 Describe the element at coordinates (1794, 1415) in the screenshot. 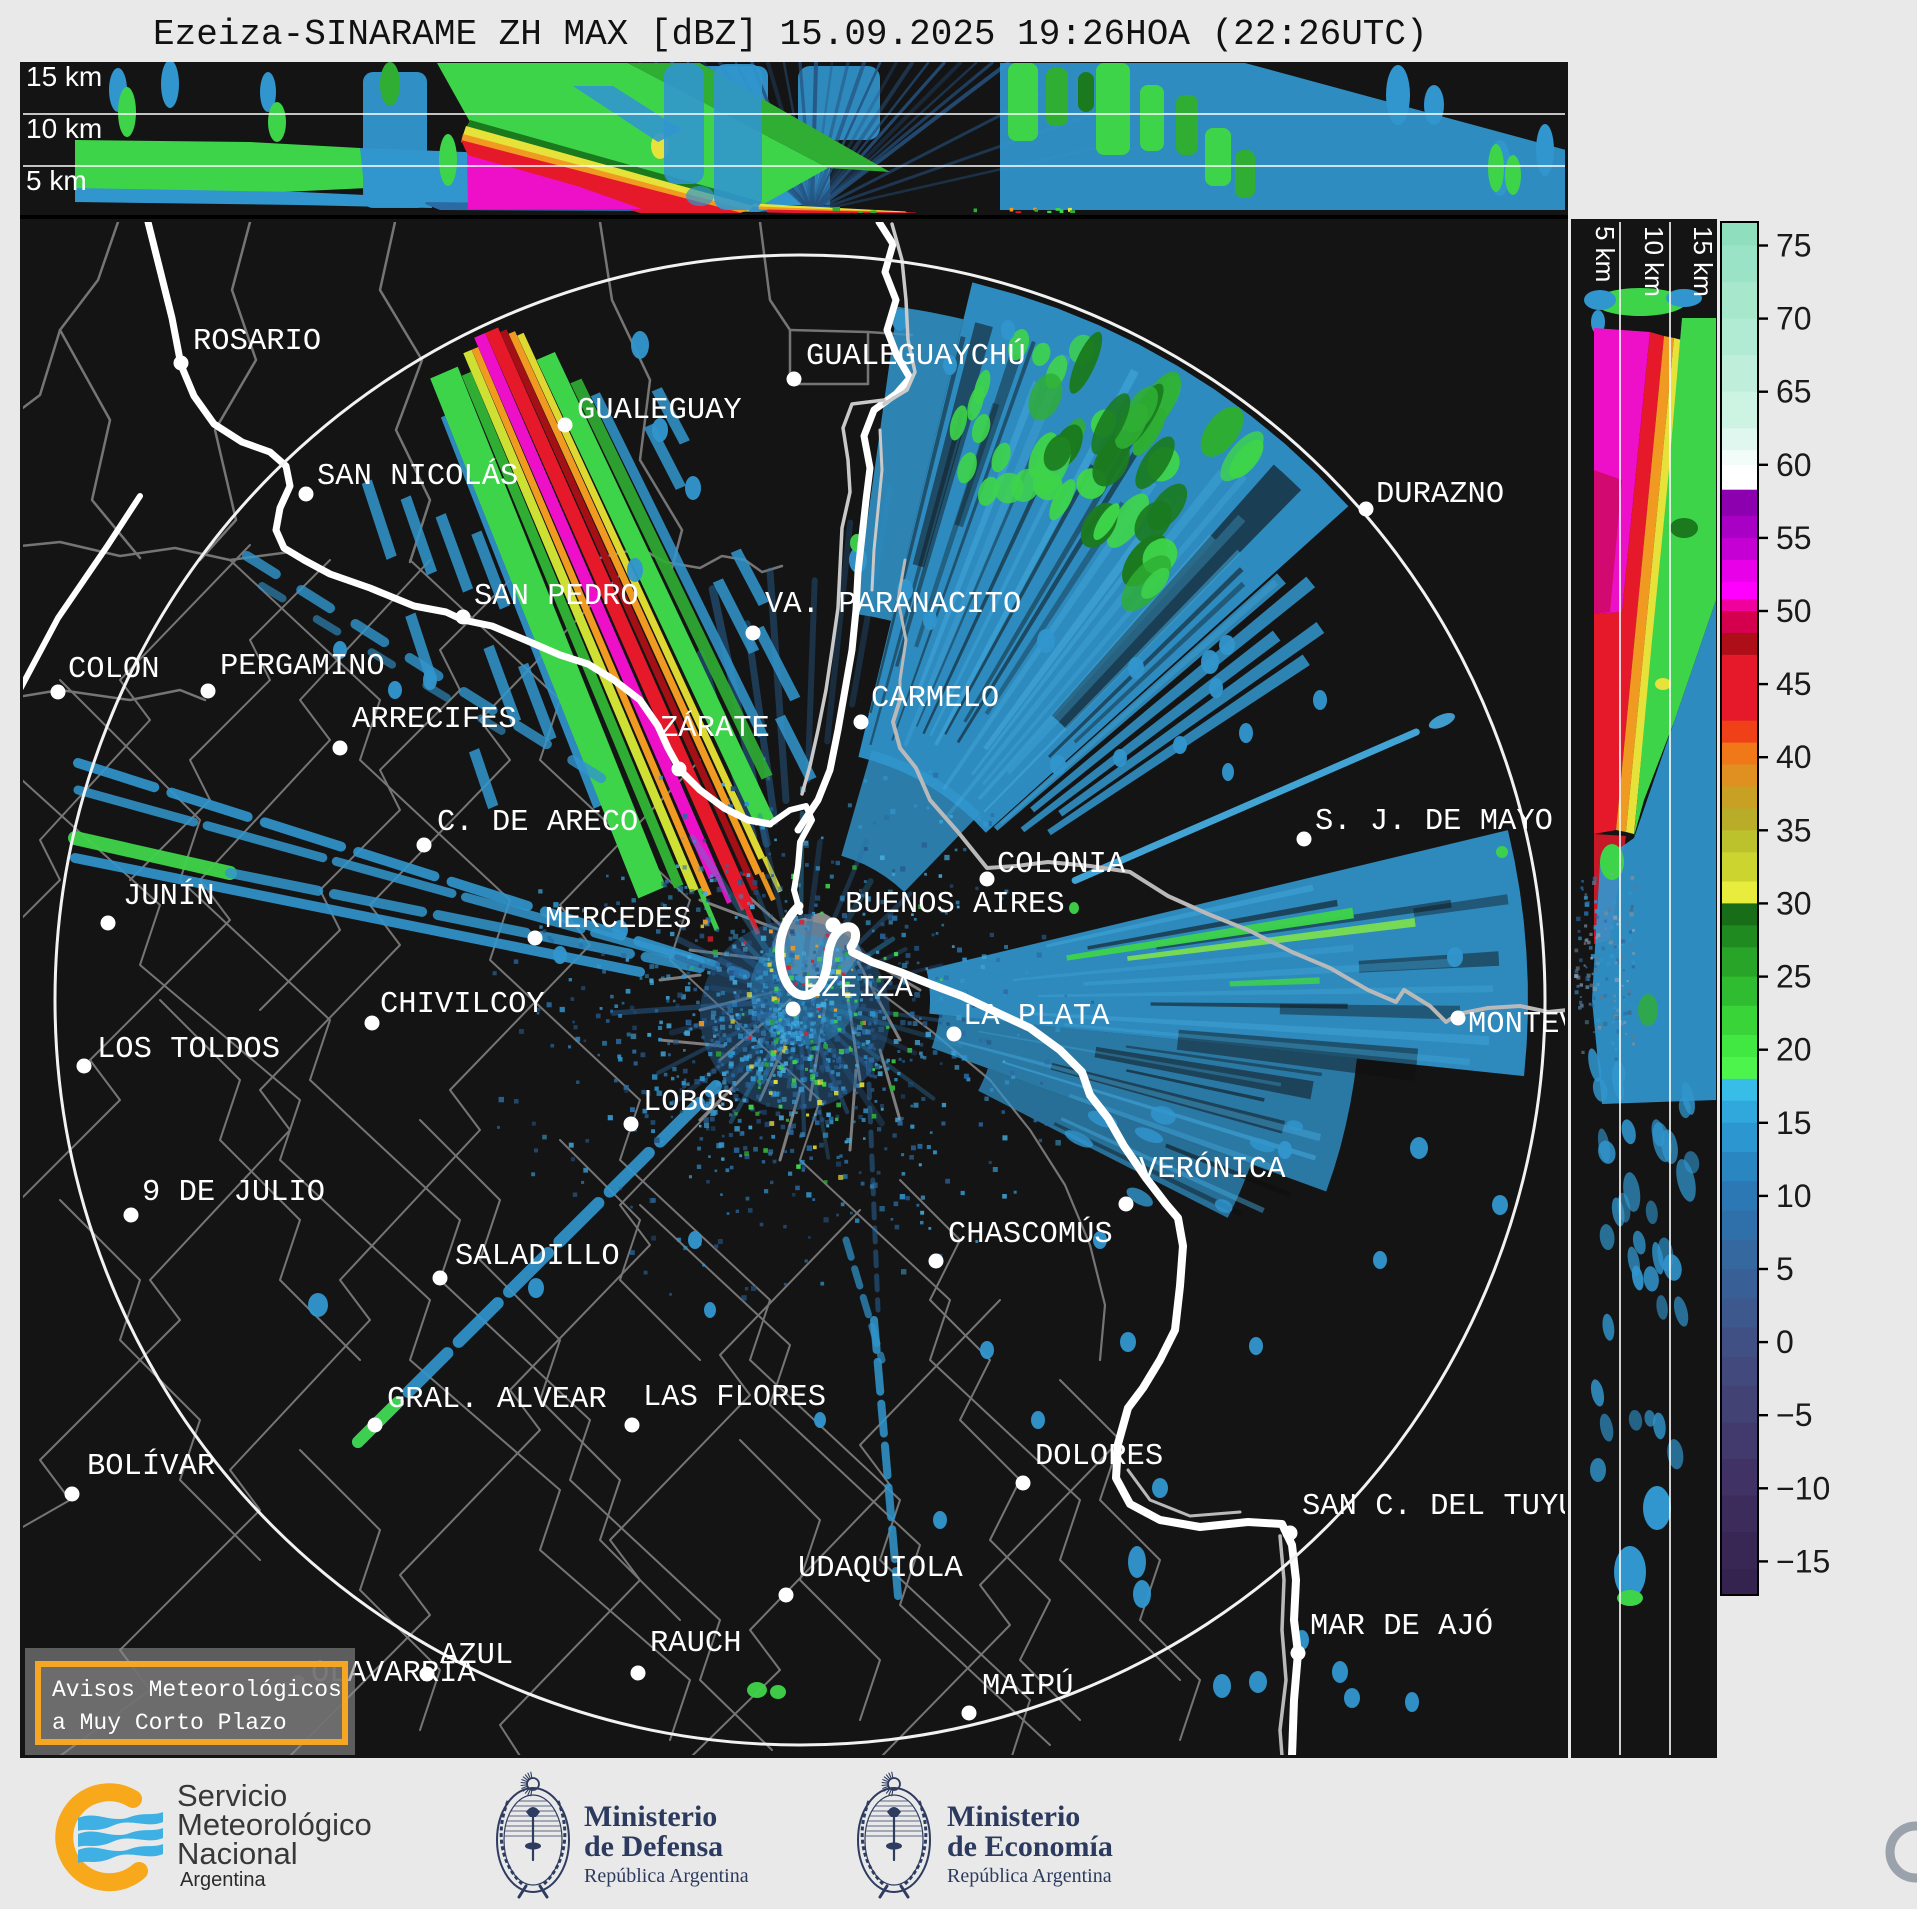

I see `svg-text: −5` at that location.